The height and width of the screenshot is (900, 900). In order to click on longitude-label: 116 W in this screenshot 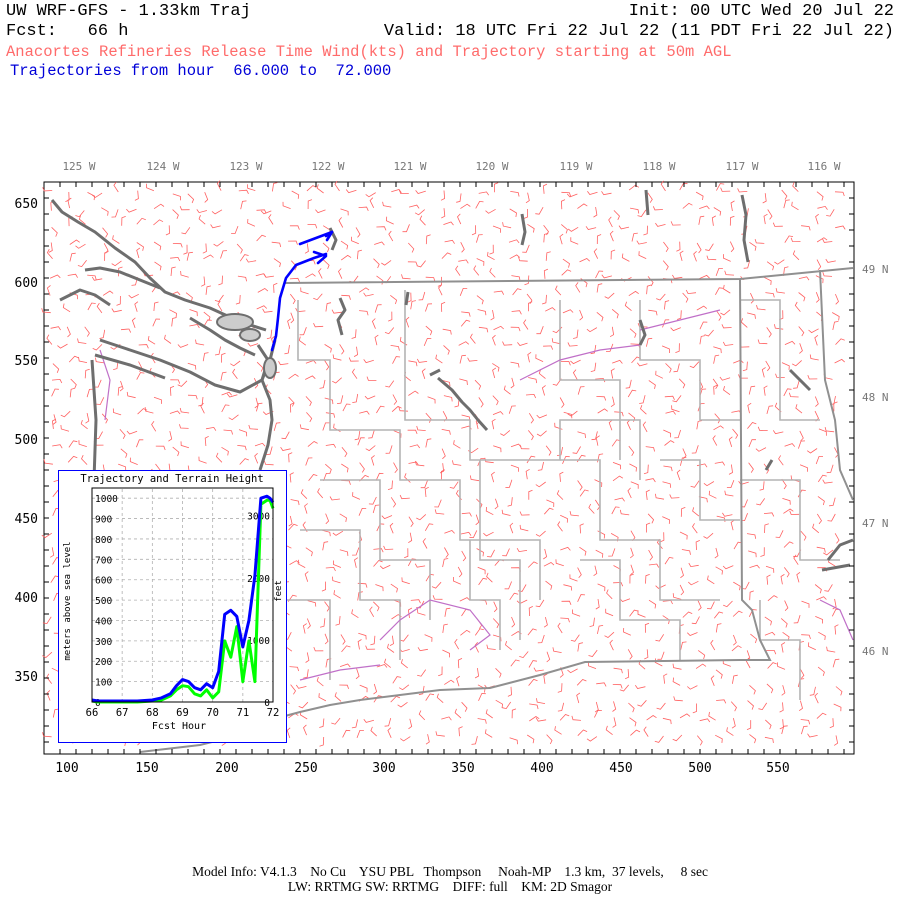, I will do `click(823, 166)`.